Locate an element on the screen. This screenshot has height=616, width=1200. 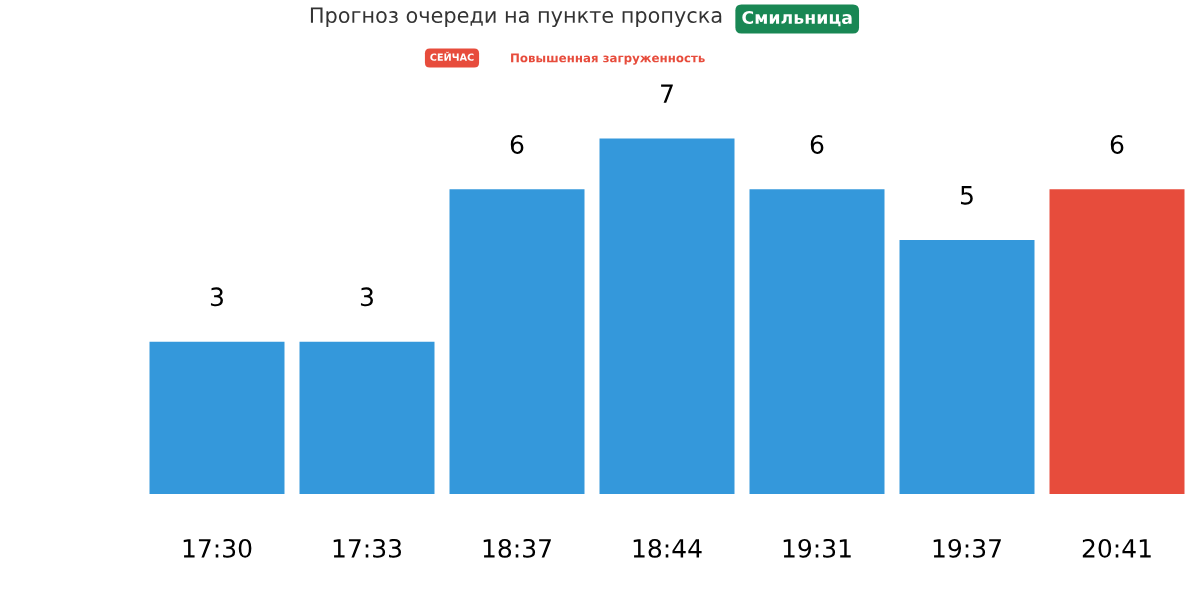
text: Повышенная загруженность is located at coordinates (608, 59).